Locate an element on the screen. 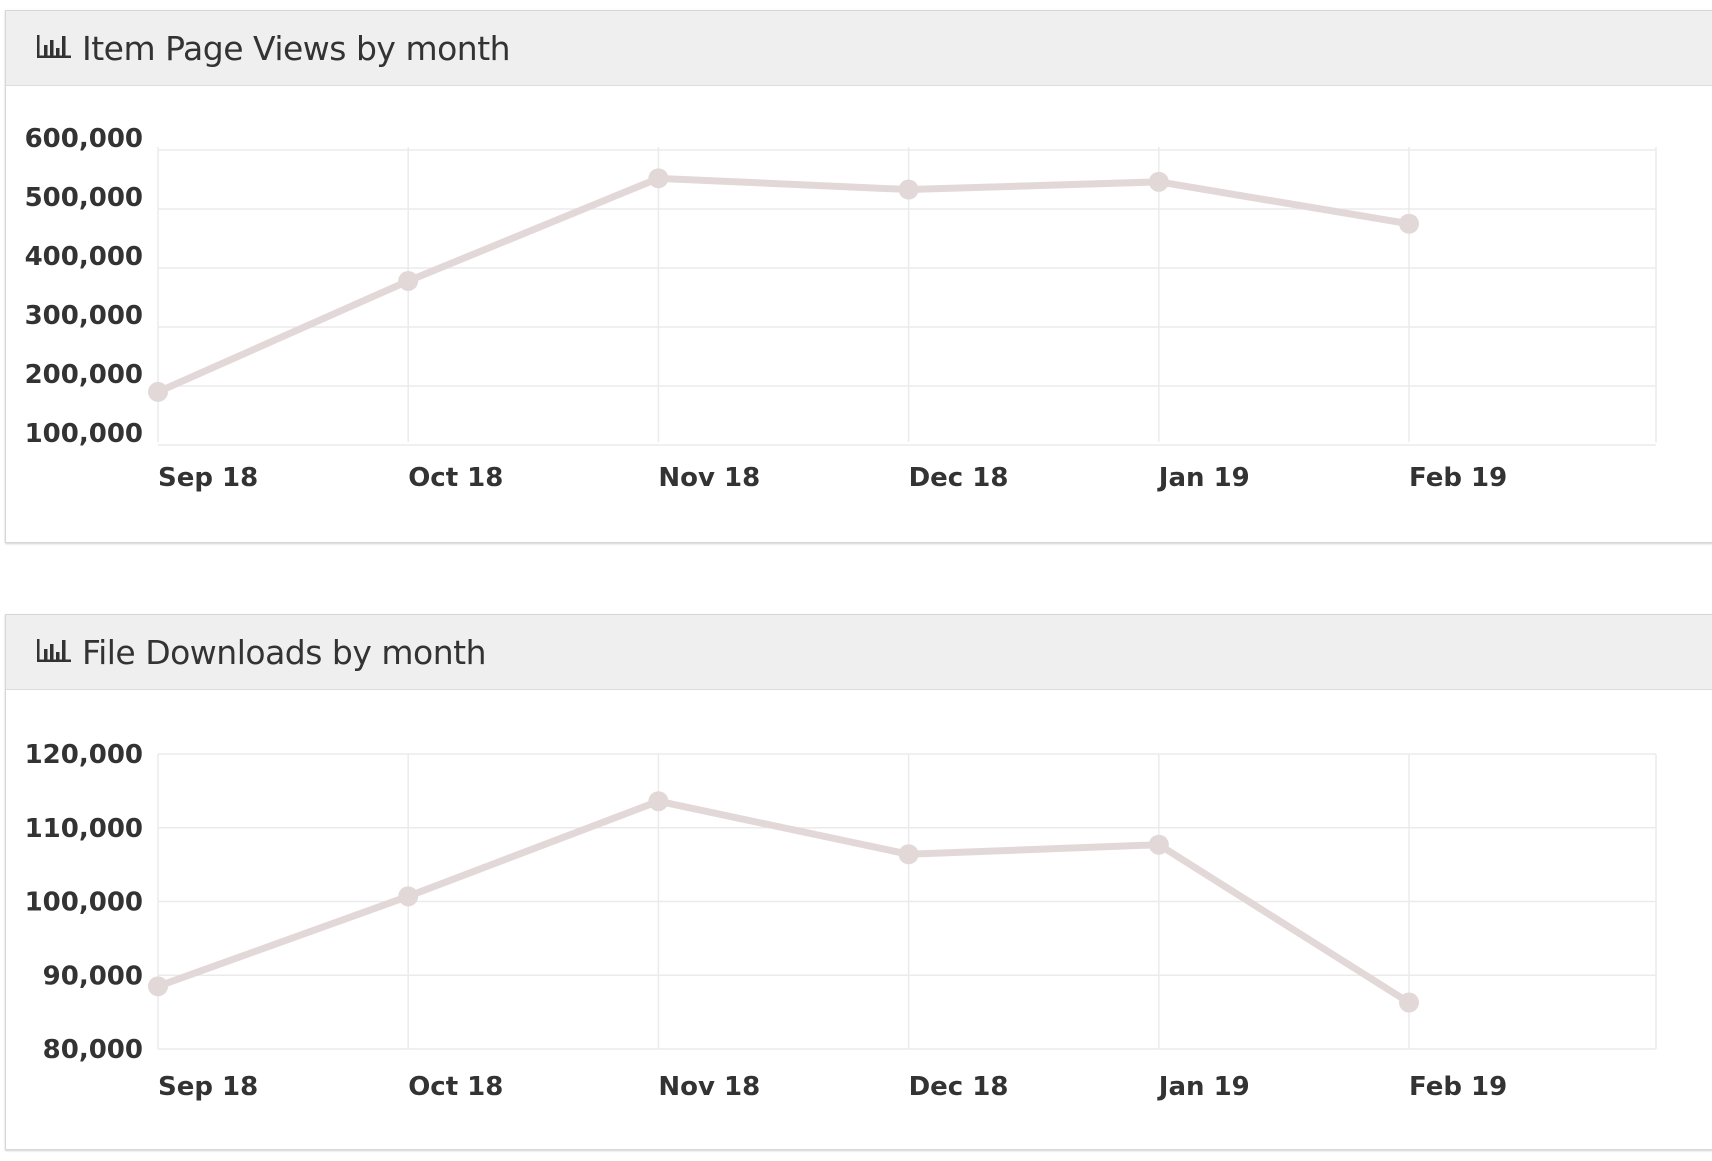 This screenshot has height=1161, width=1712. y-tick-label: 500,000 is located at coordinates (84, 198).